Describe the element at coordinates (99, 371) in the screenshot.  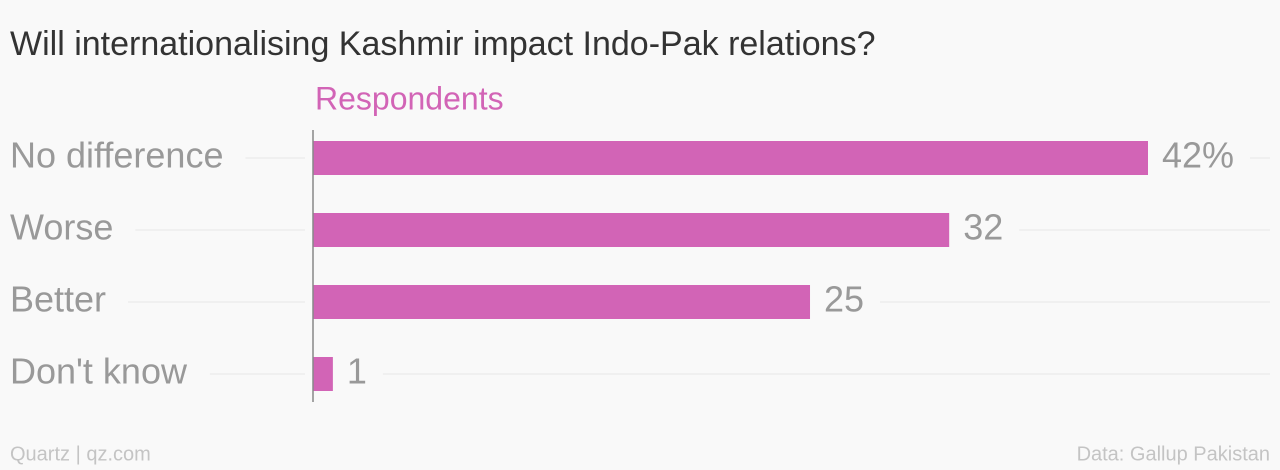
I see `category-label: Don't know` at that location.